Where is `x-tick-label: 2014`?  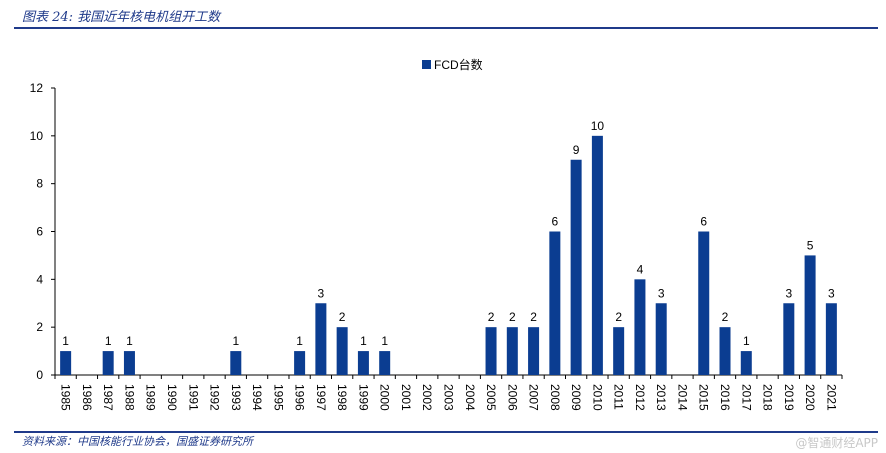 x-tick-label: 2014 is located at coordinates (682, 397).